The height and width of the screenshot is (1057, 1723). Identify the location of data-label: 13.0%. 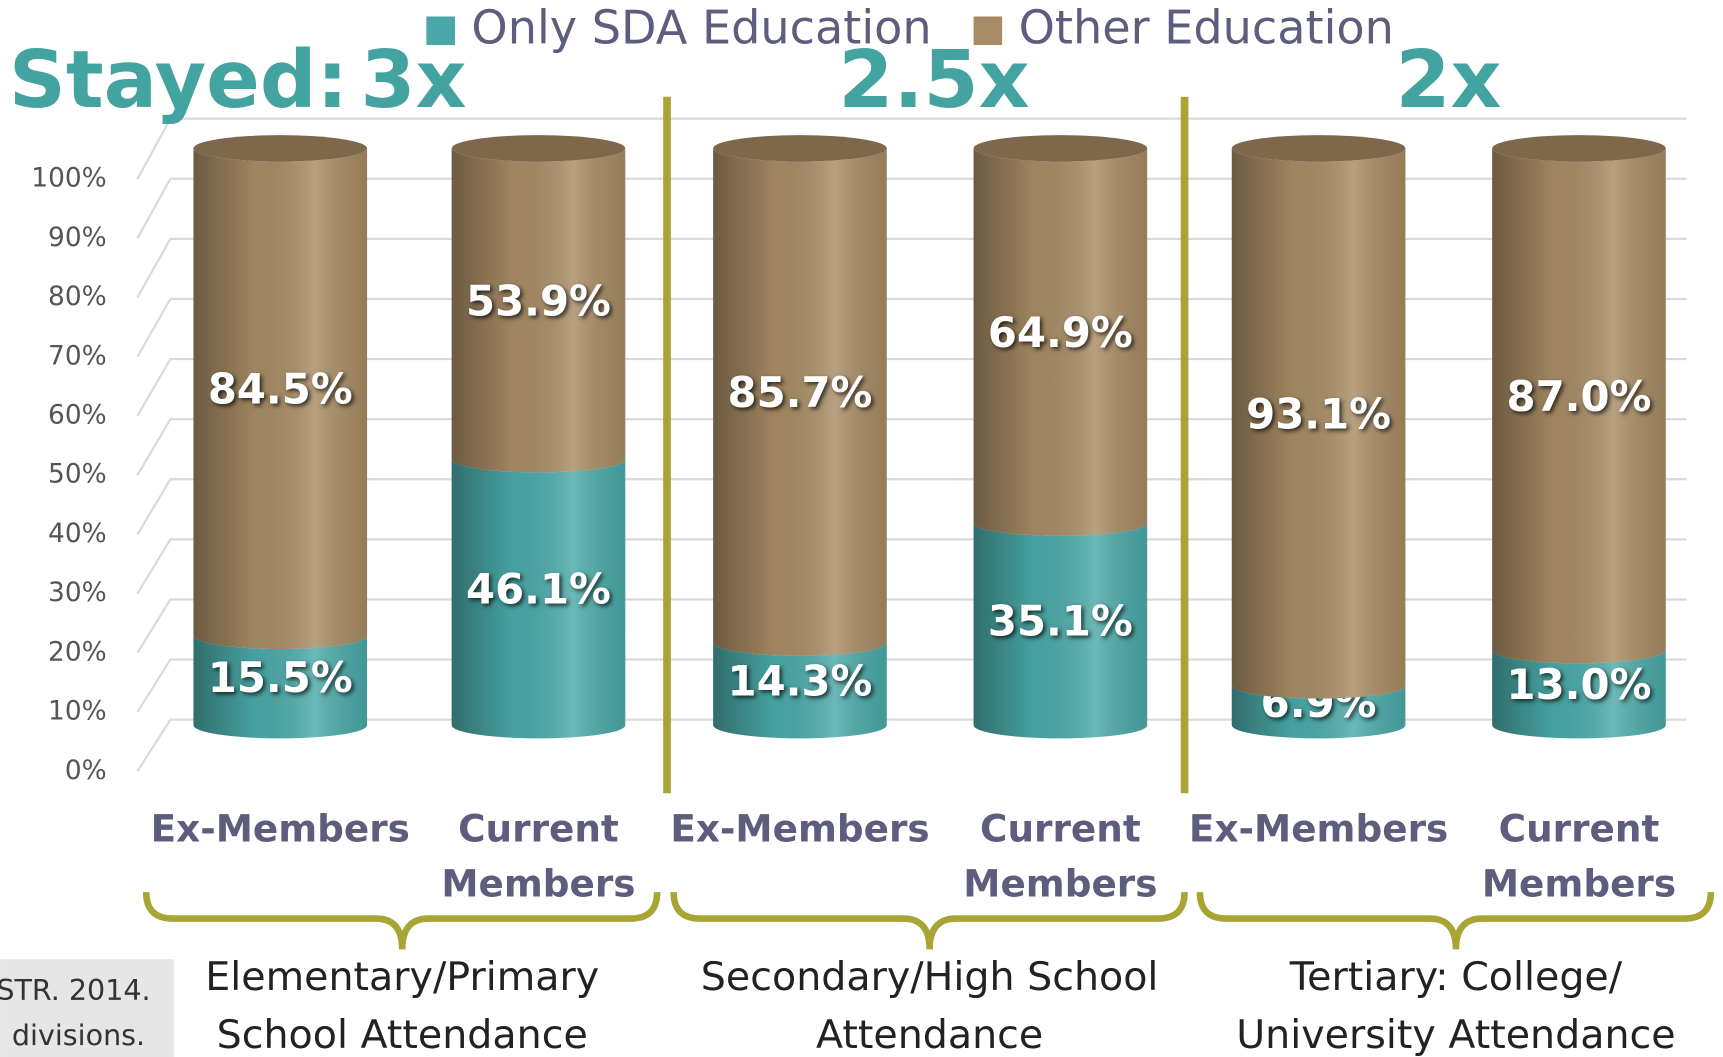
(1579, 684).